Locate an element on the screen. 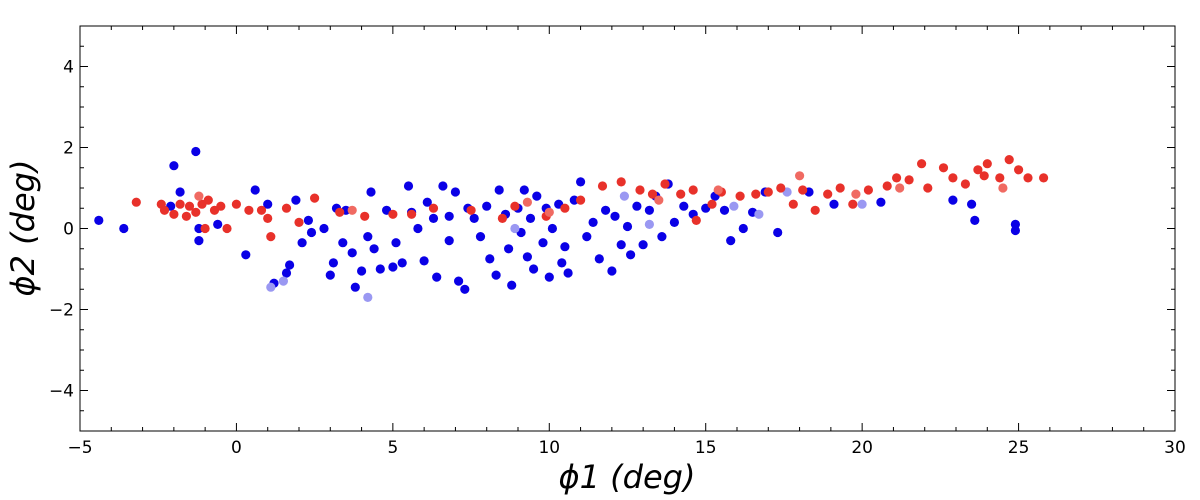 The image size is (1200, 500). y-tick-label: −2 is located at coordinates (61, 311).